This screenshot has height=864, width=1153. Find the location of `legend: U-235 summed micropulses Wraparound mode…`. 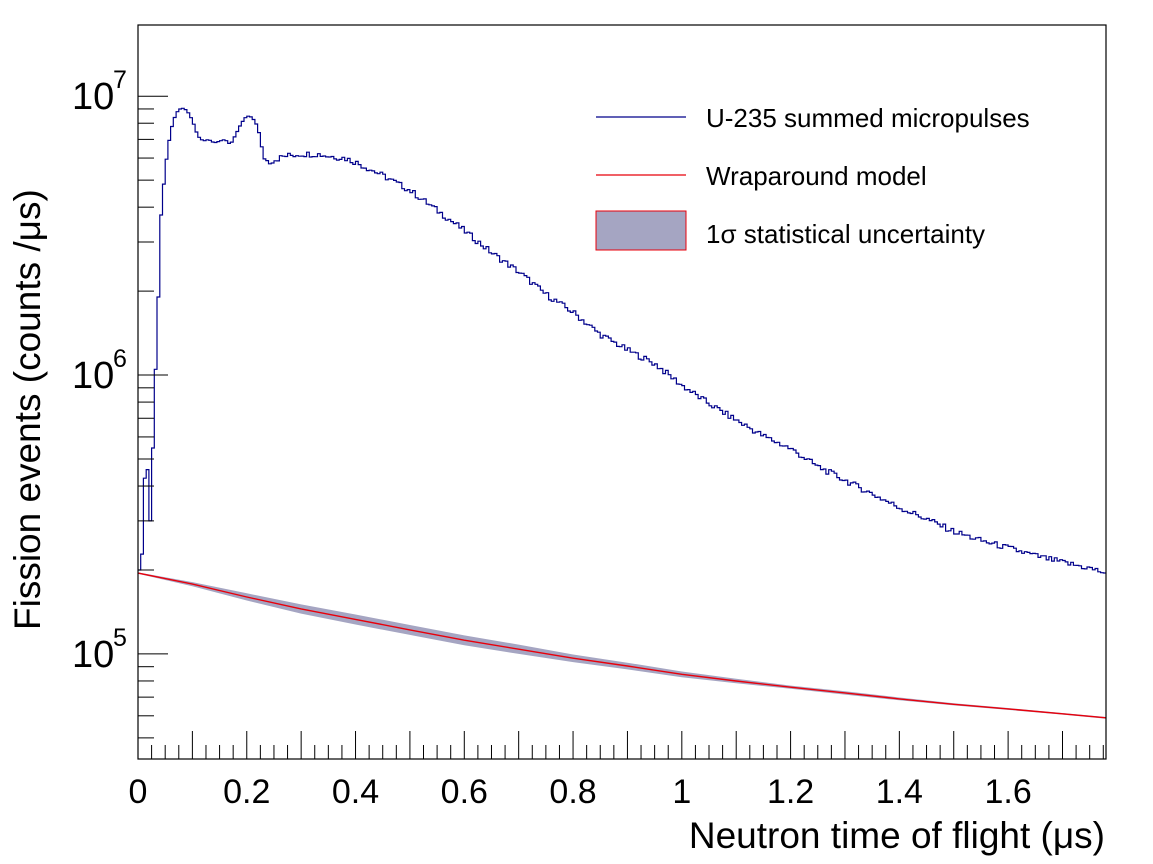

legend: U-235 summed micropulses Wraparound mode… is located at coordinates (812, 177).